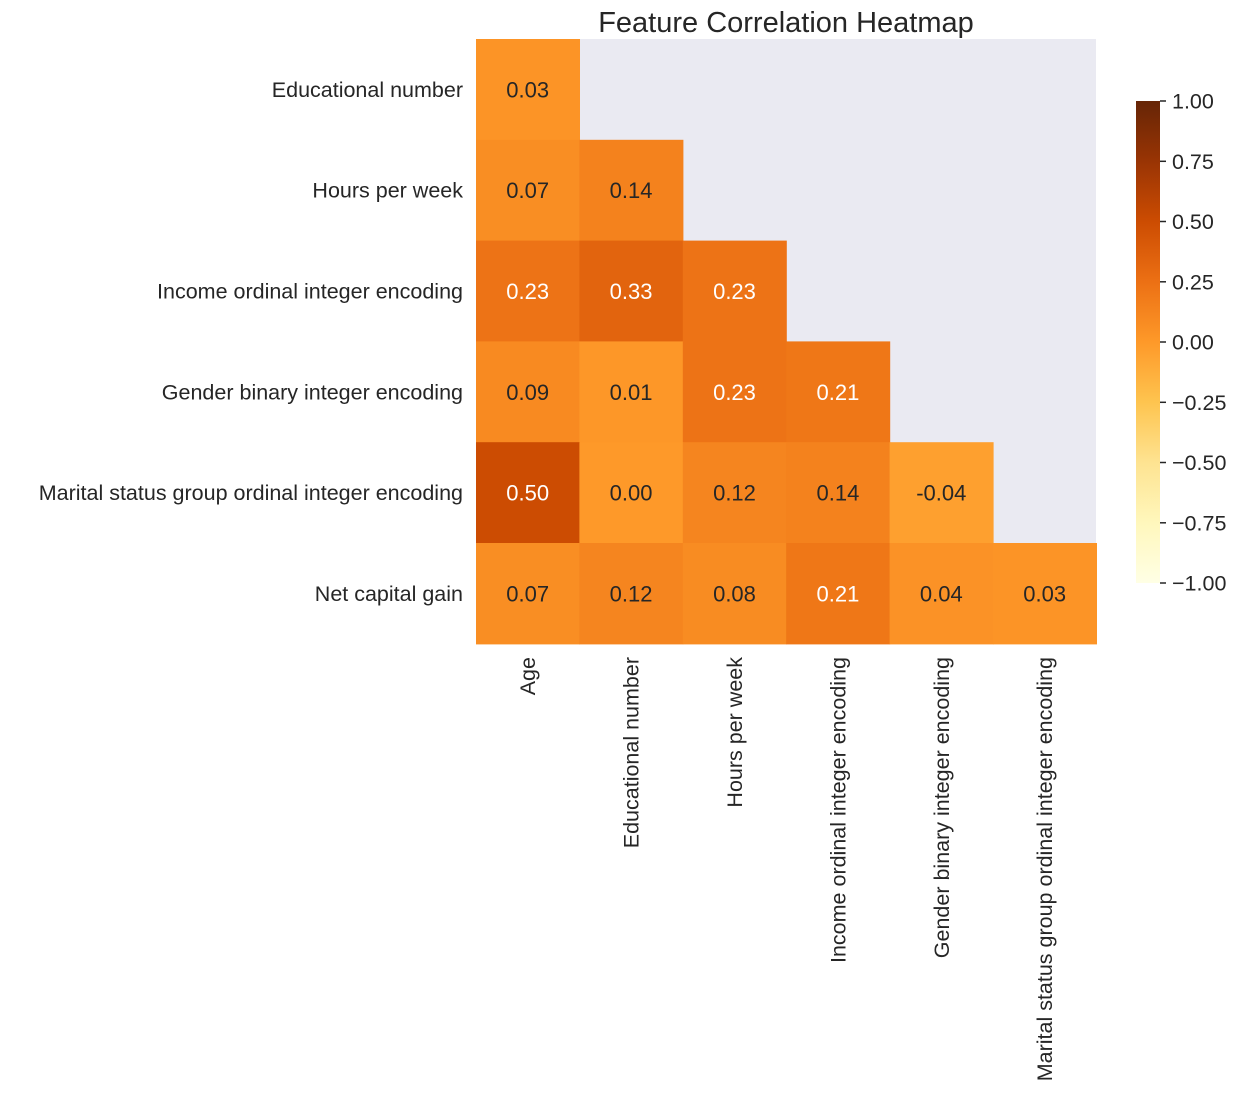 This screenshot has height=1120, width=1240. Describe the element at coordinates (632, 752) in the screenshot. I see `x-tick-label: Educational number` at that location.